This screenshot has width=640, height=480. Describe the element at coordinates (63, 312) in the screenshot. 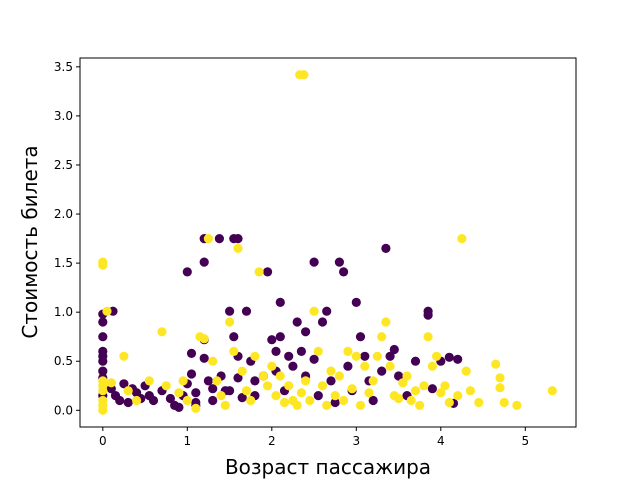

I see `y-tick-label: 1.0` at that location.